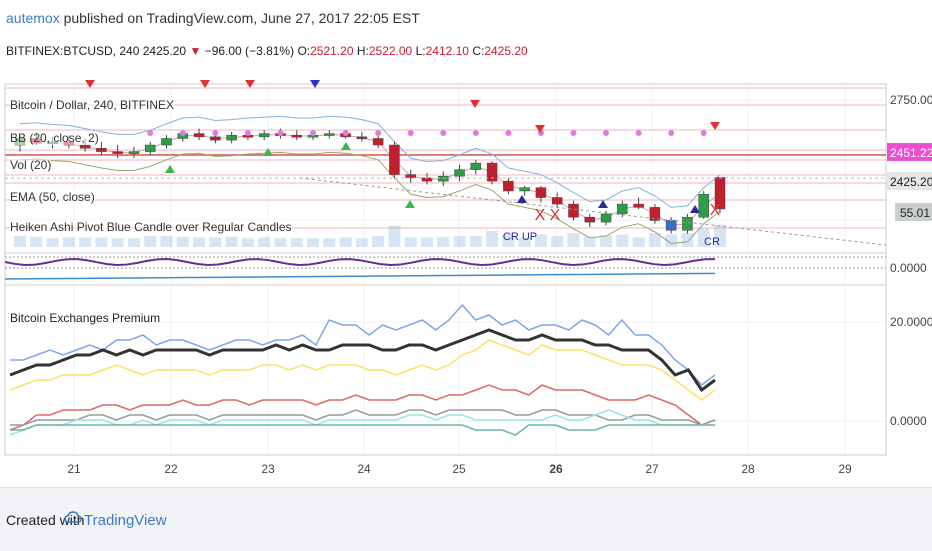 The image size is (932, 551). What do you see at coordinates (268, 469) in the screenshot?
I see `x-tick-label: 23` at bounding box center [268, 469].